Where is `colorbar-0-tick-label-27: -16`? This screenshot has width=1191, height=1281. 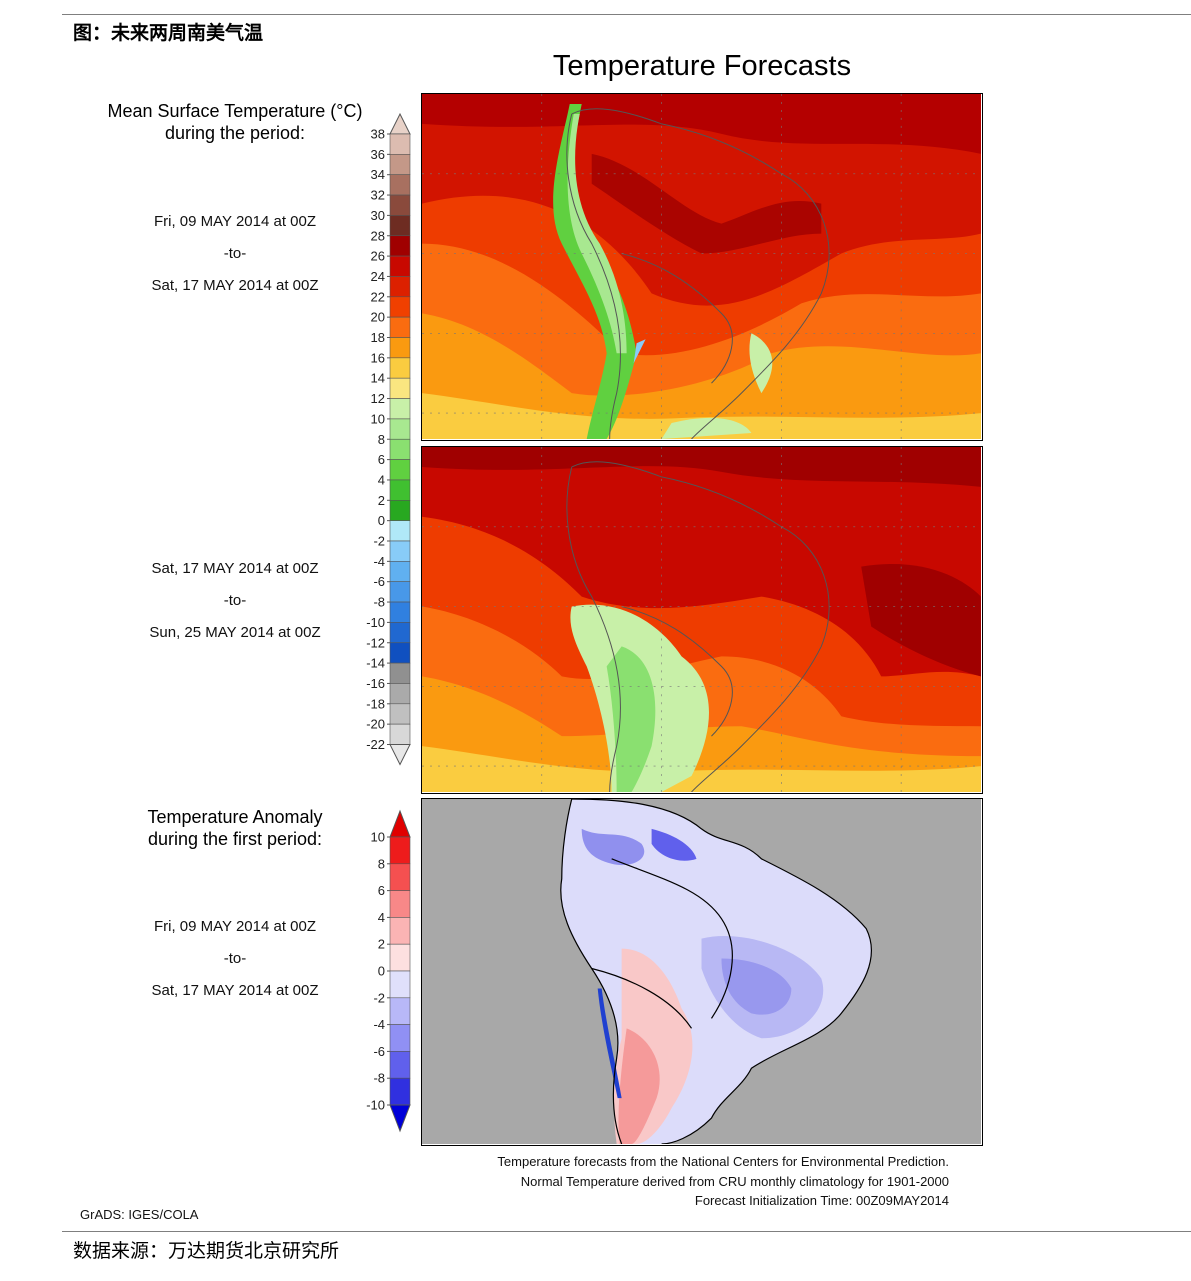
colorbar-0-tick-label-27: -16 is located at coordinates (375, 683).